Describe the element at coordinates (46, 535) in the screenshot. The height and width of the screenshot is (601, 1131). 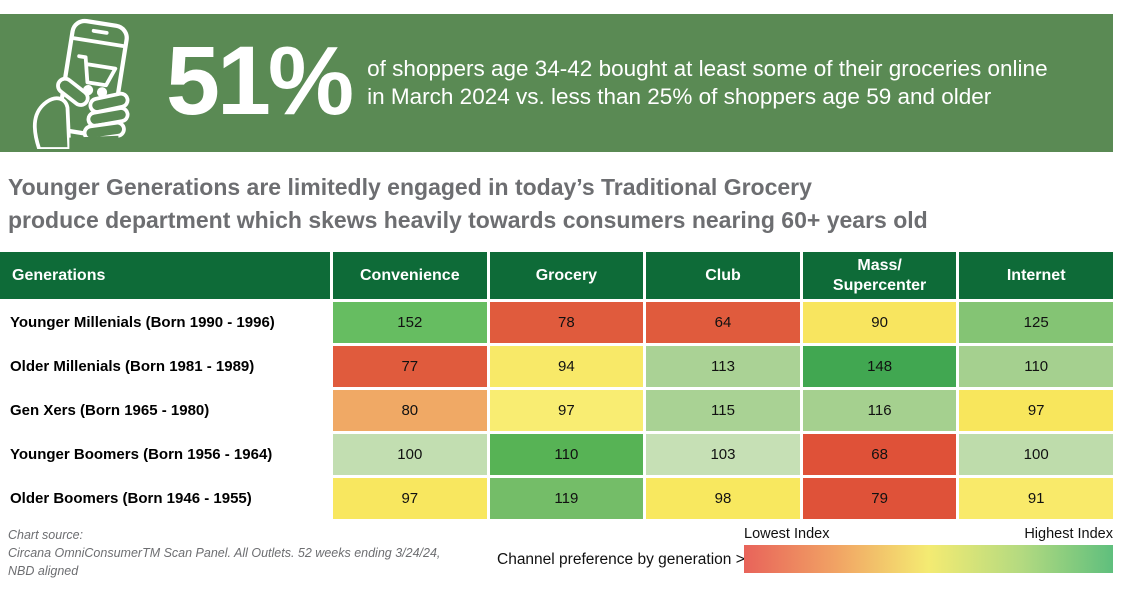
I see `source-line: Chart source:` at that location.